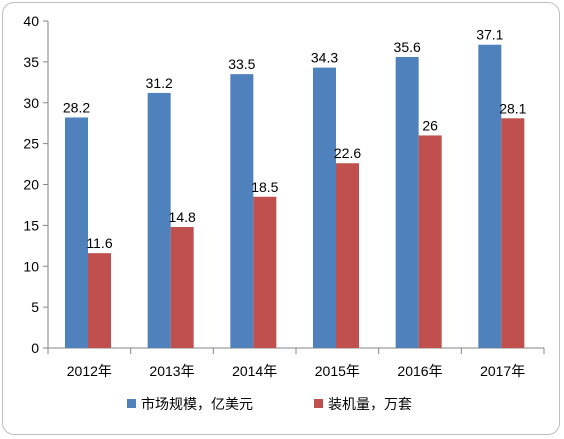 This screenshot has height=439, width=564. What do you see at coordinates (419, 371) in the screenshot?
I see `x-tick-label: 2016年` at bounding box center [419, 371].